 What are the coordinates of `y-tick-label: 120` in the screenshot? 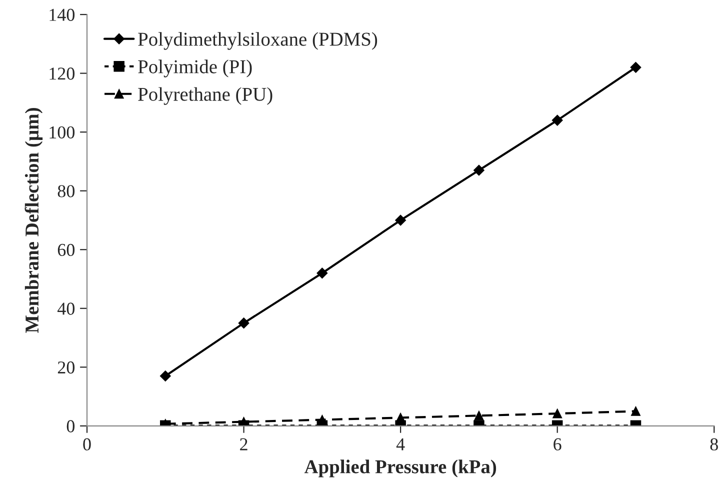 It's located at (62, 74).